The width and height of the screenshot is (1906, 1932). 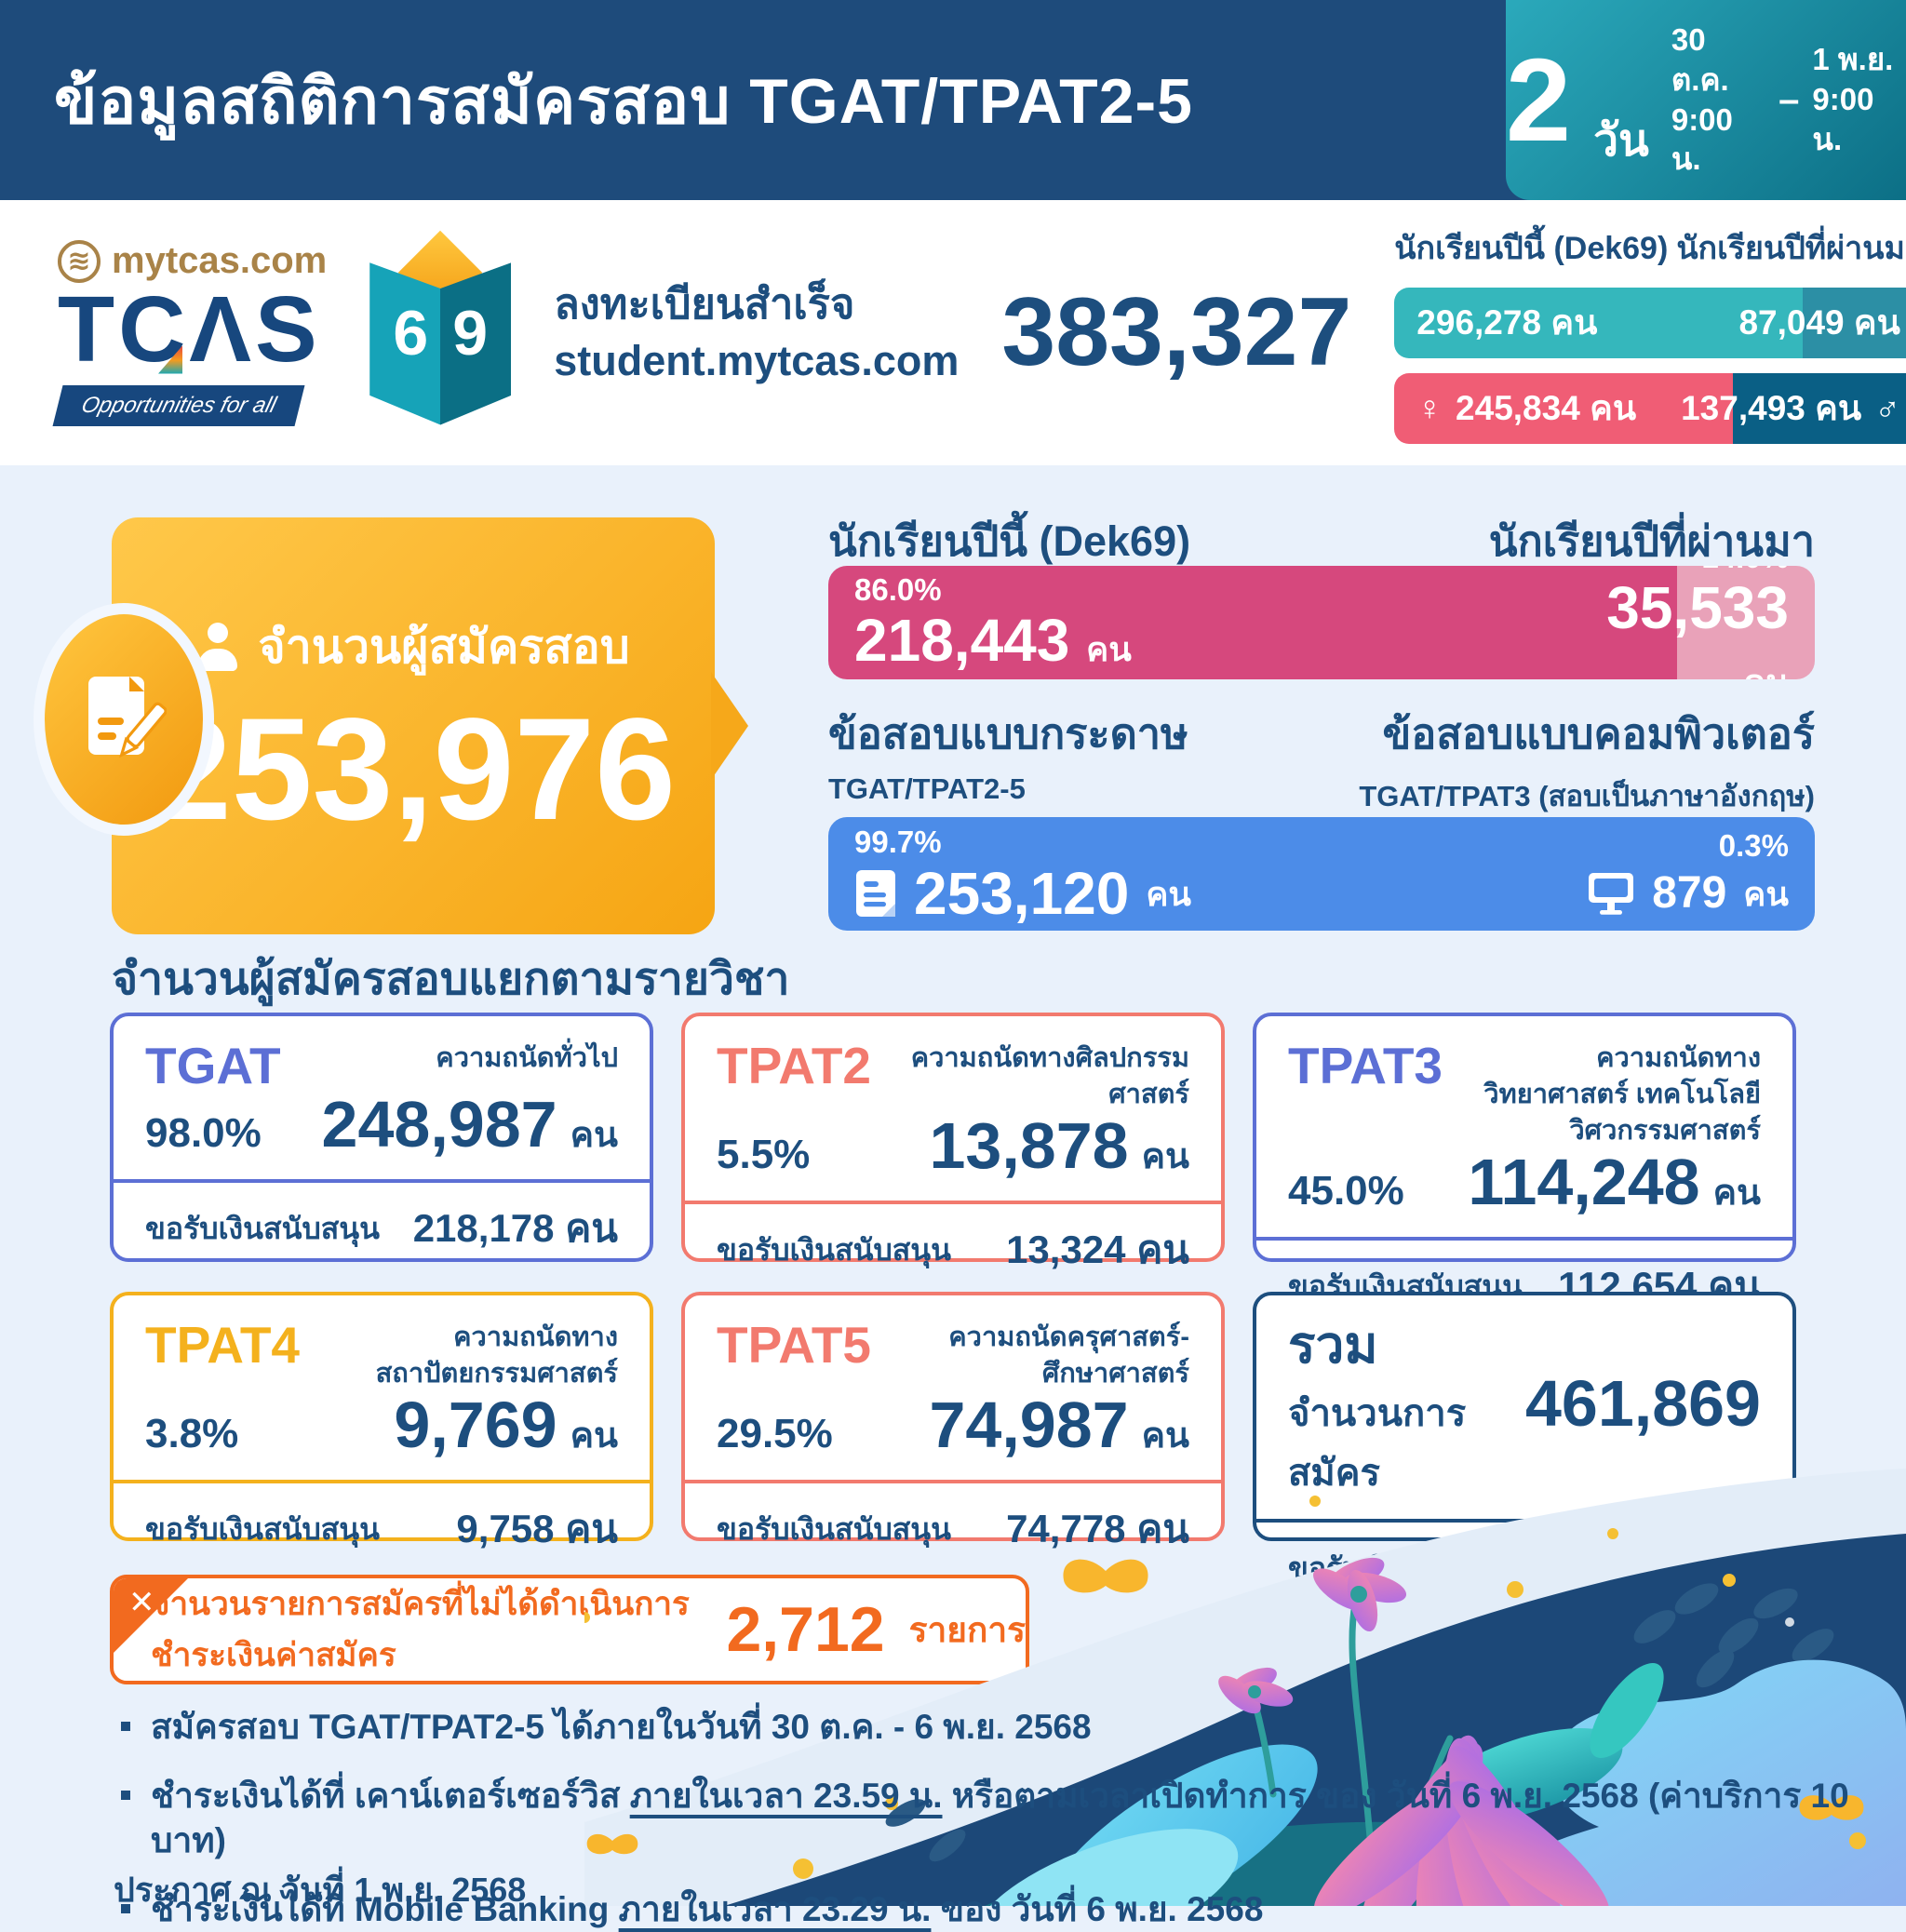 I want to click on support-count: 218,178 คน, so click(x=515, y=1228).